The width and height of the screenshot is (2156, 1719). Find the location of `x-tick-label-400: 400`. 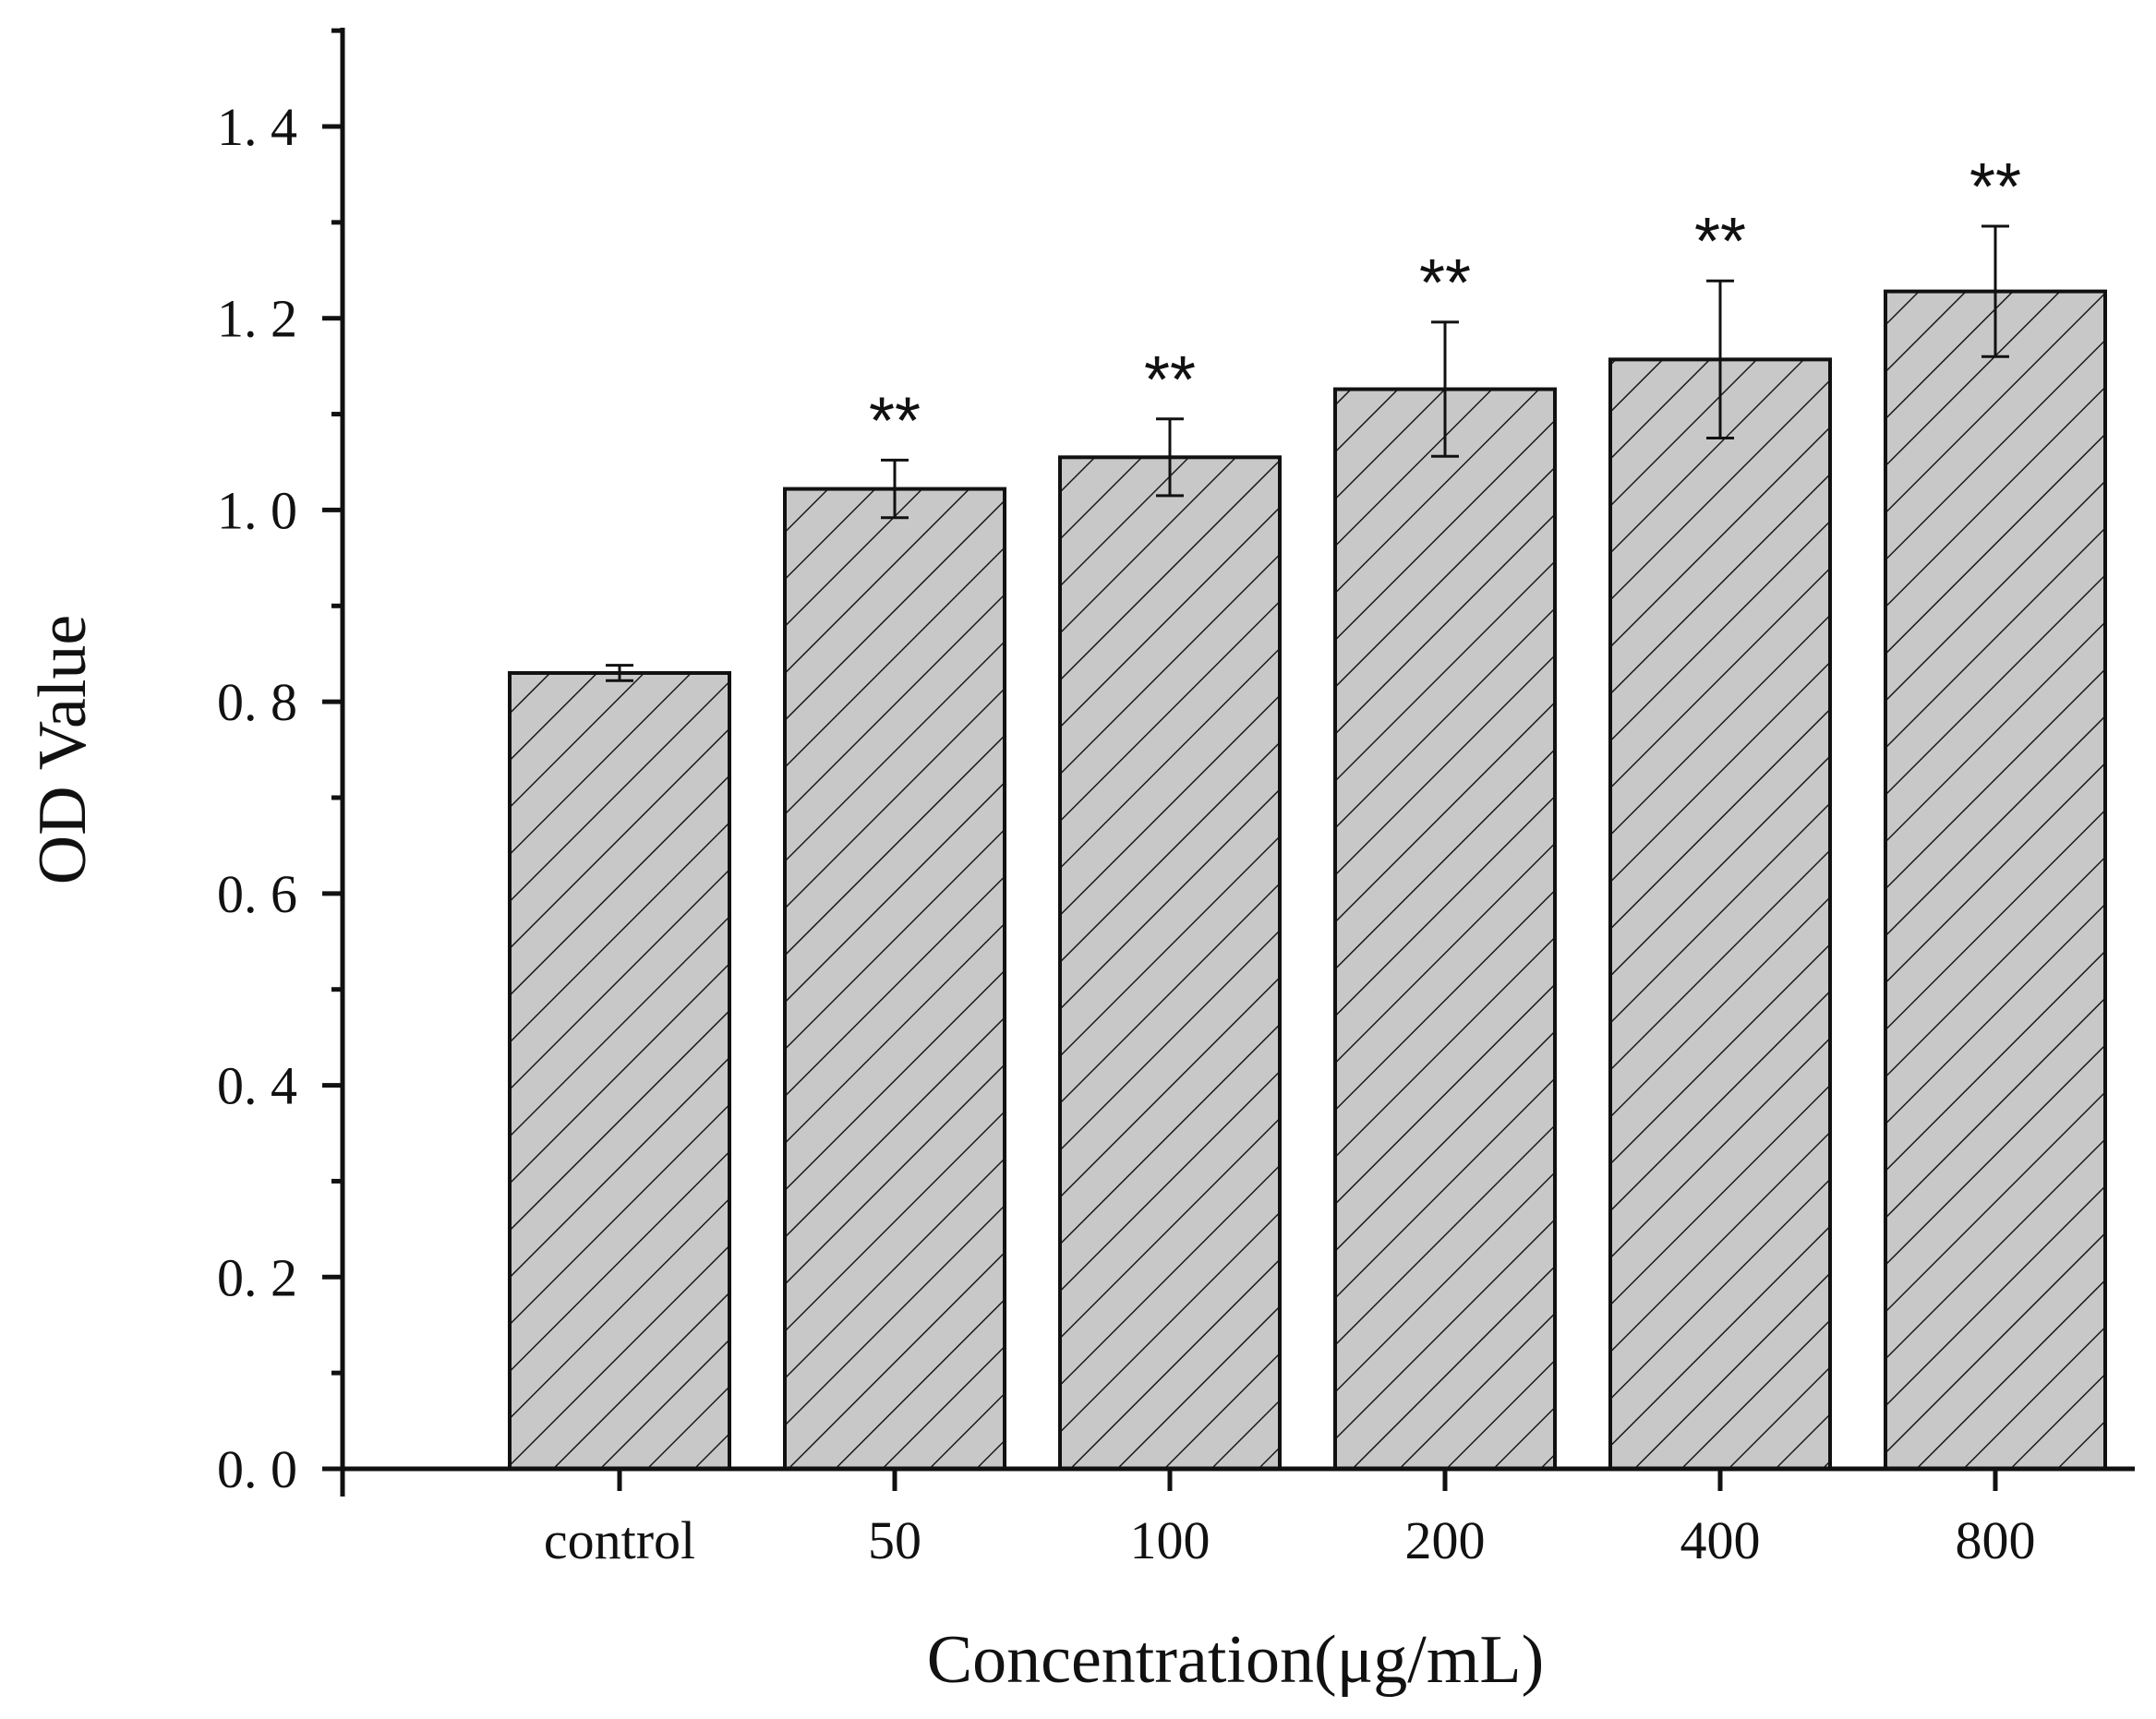

x-tick-label-400: 400 is located at coordinates (1720, 1540).